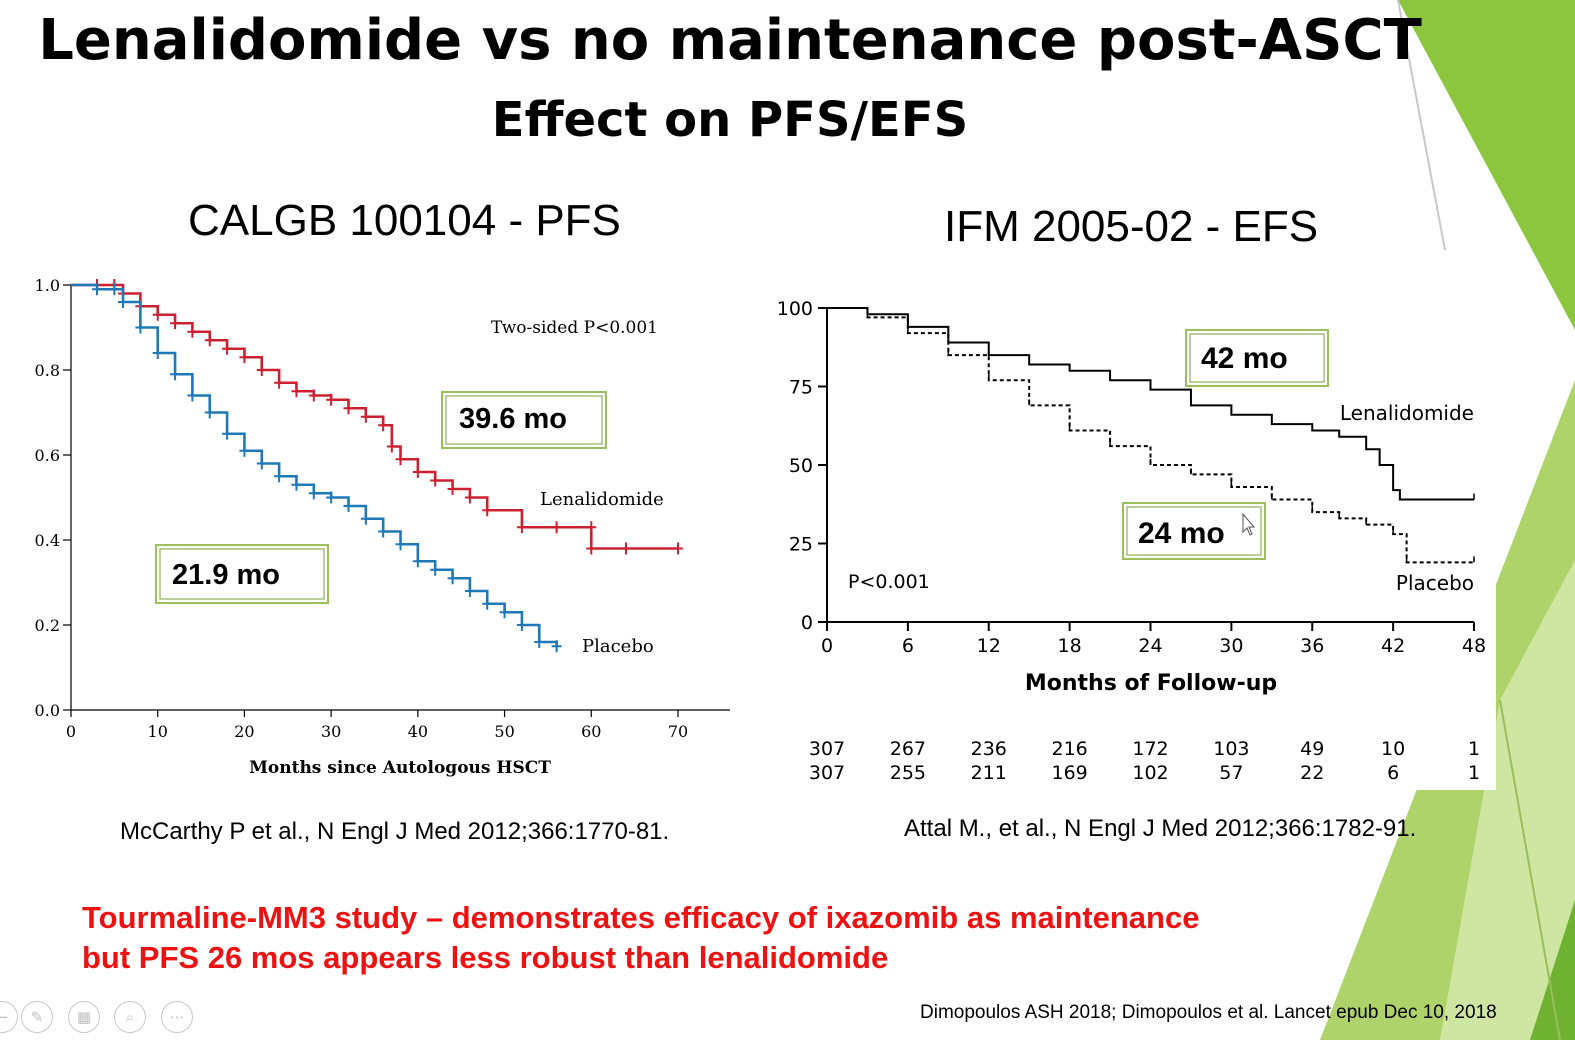  What do you see at coordinates (47, 285) in the screenshot?
I see `chart1-y-tick-label: 1.0` at bounding box center [47, 285].